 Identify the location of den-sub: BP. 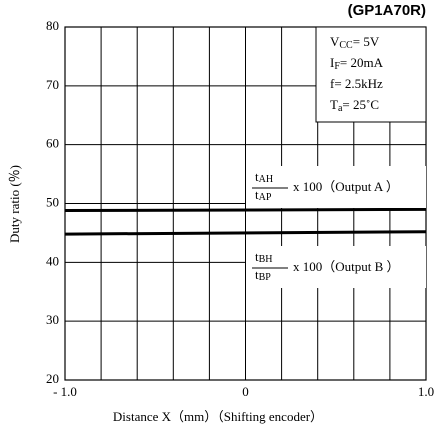
(265, 277).